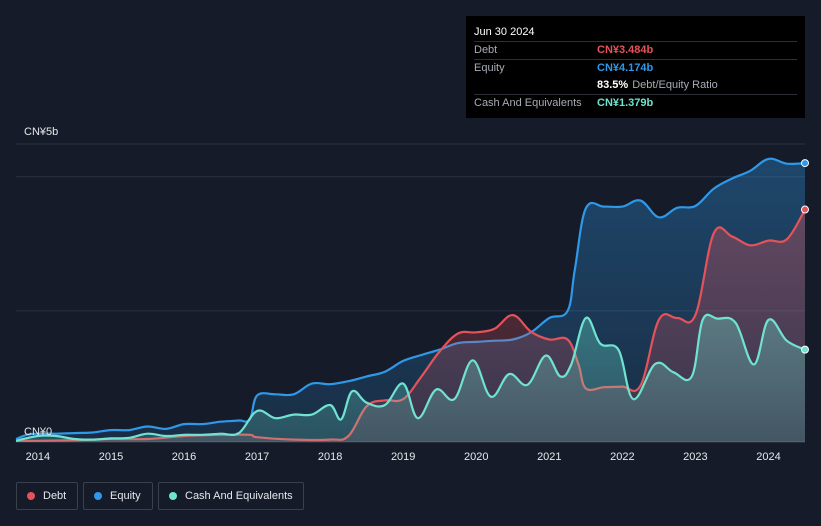 This screenshot has width=821, height=526. What do you see at coordinates (805, 163) in the screenshot?
I see `equity-end-point` at bounding box center [805, 163].